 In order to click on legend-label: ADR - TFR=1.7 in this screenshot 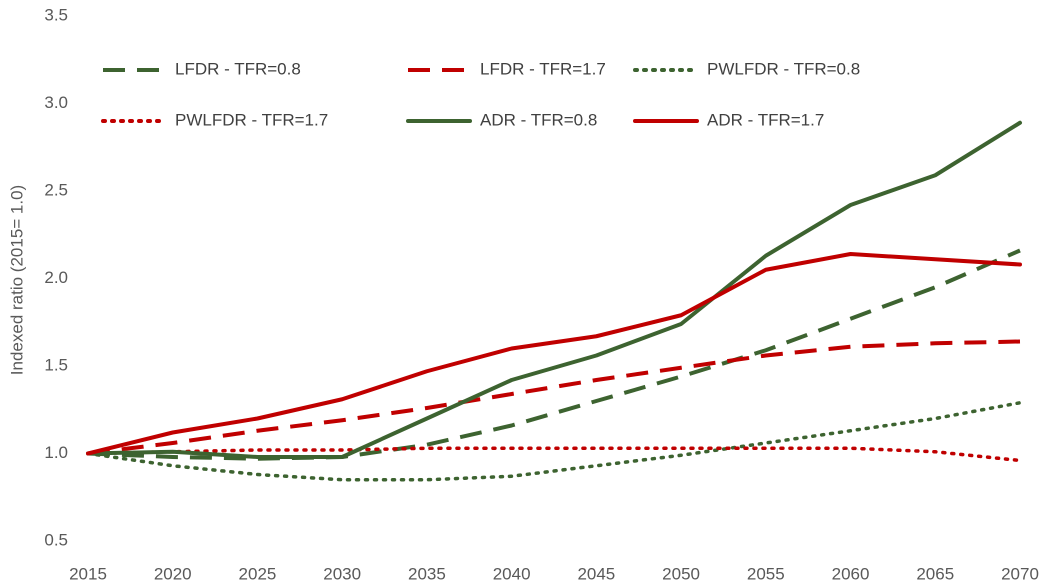, I will do `click(765, 119)`.